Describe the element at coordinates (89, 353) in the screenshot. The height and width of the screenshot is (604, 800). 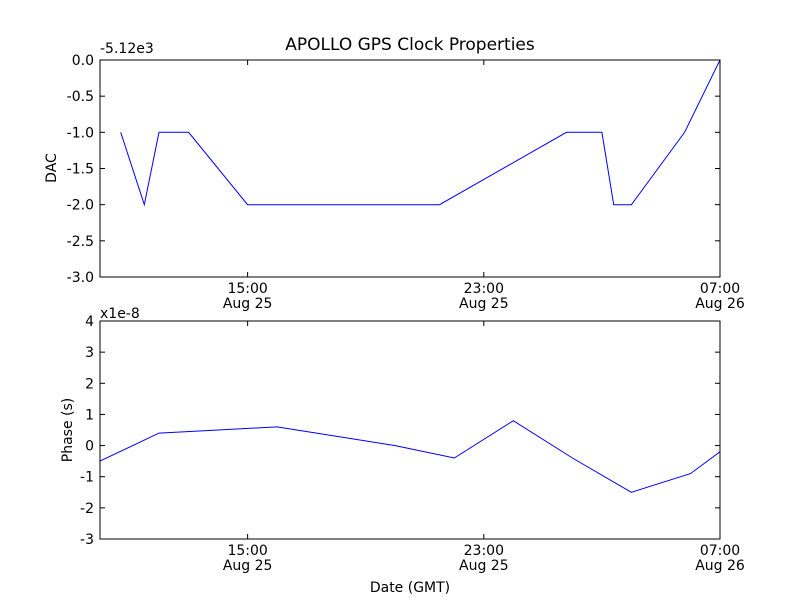
I see `y-tick-label-1-1: 3` at that location.